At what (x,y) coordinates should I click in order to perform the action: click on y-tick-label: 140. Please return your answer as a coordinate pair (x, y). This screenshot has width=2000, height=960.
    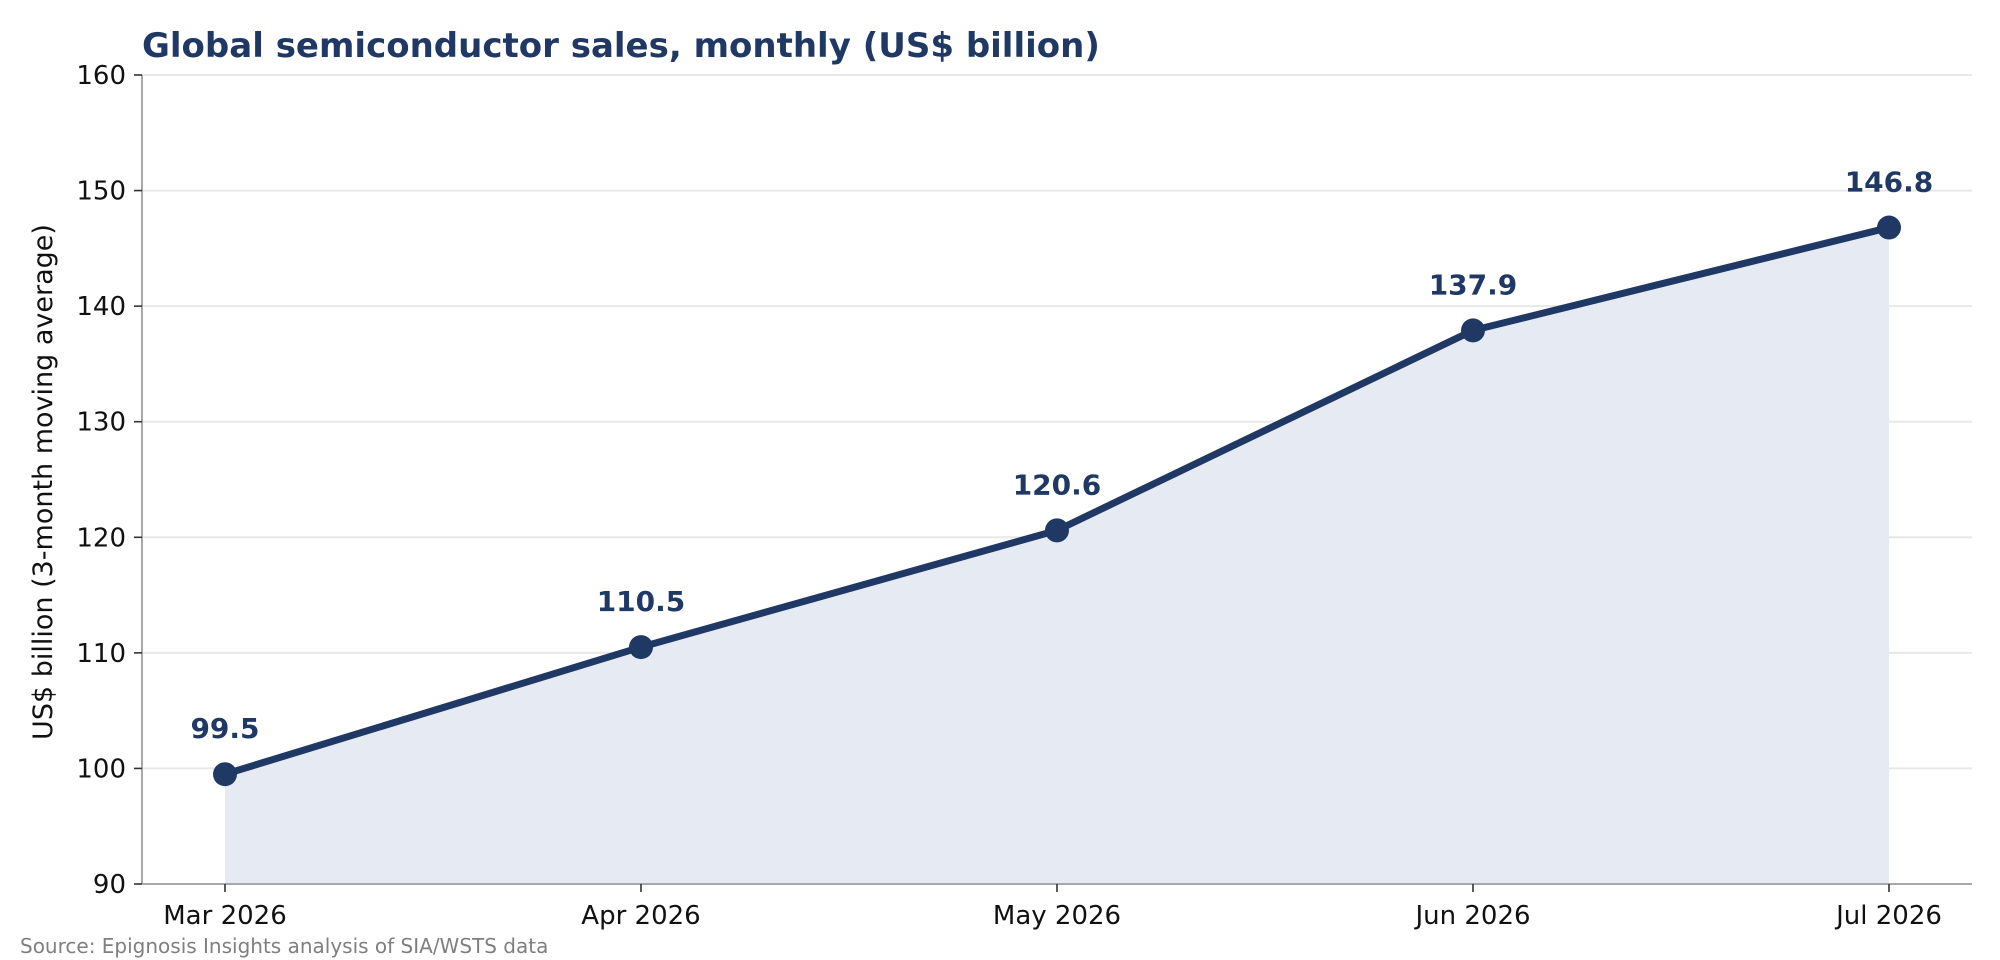
    Looking at the image, I should click on (101, 307).